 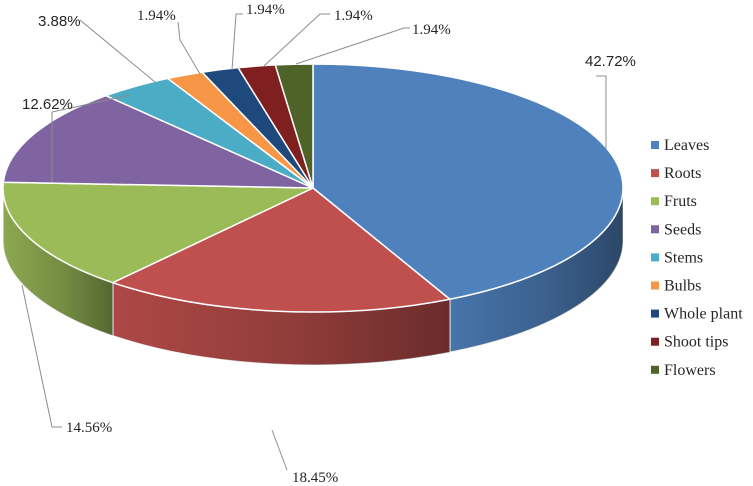 What do you see at coordinates (47, 104) in the screenshot?
I see `data-label-seeds: 12.62%` at bounding box center [47, 104].